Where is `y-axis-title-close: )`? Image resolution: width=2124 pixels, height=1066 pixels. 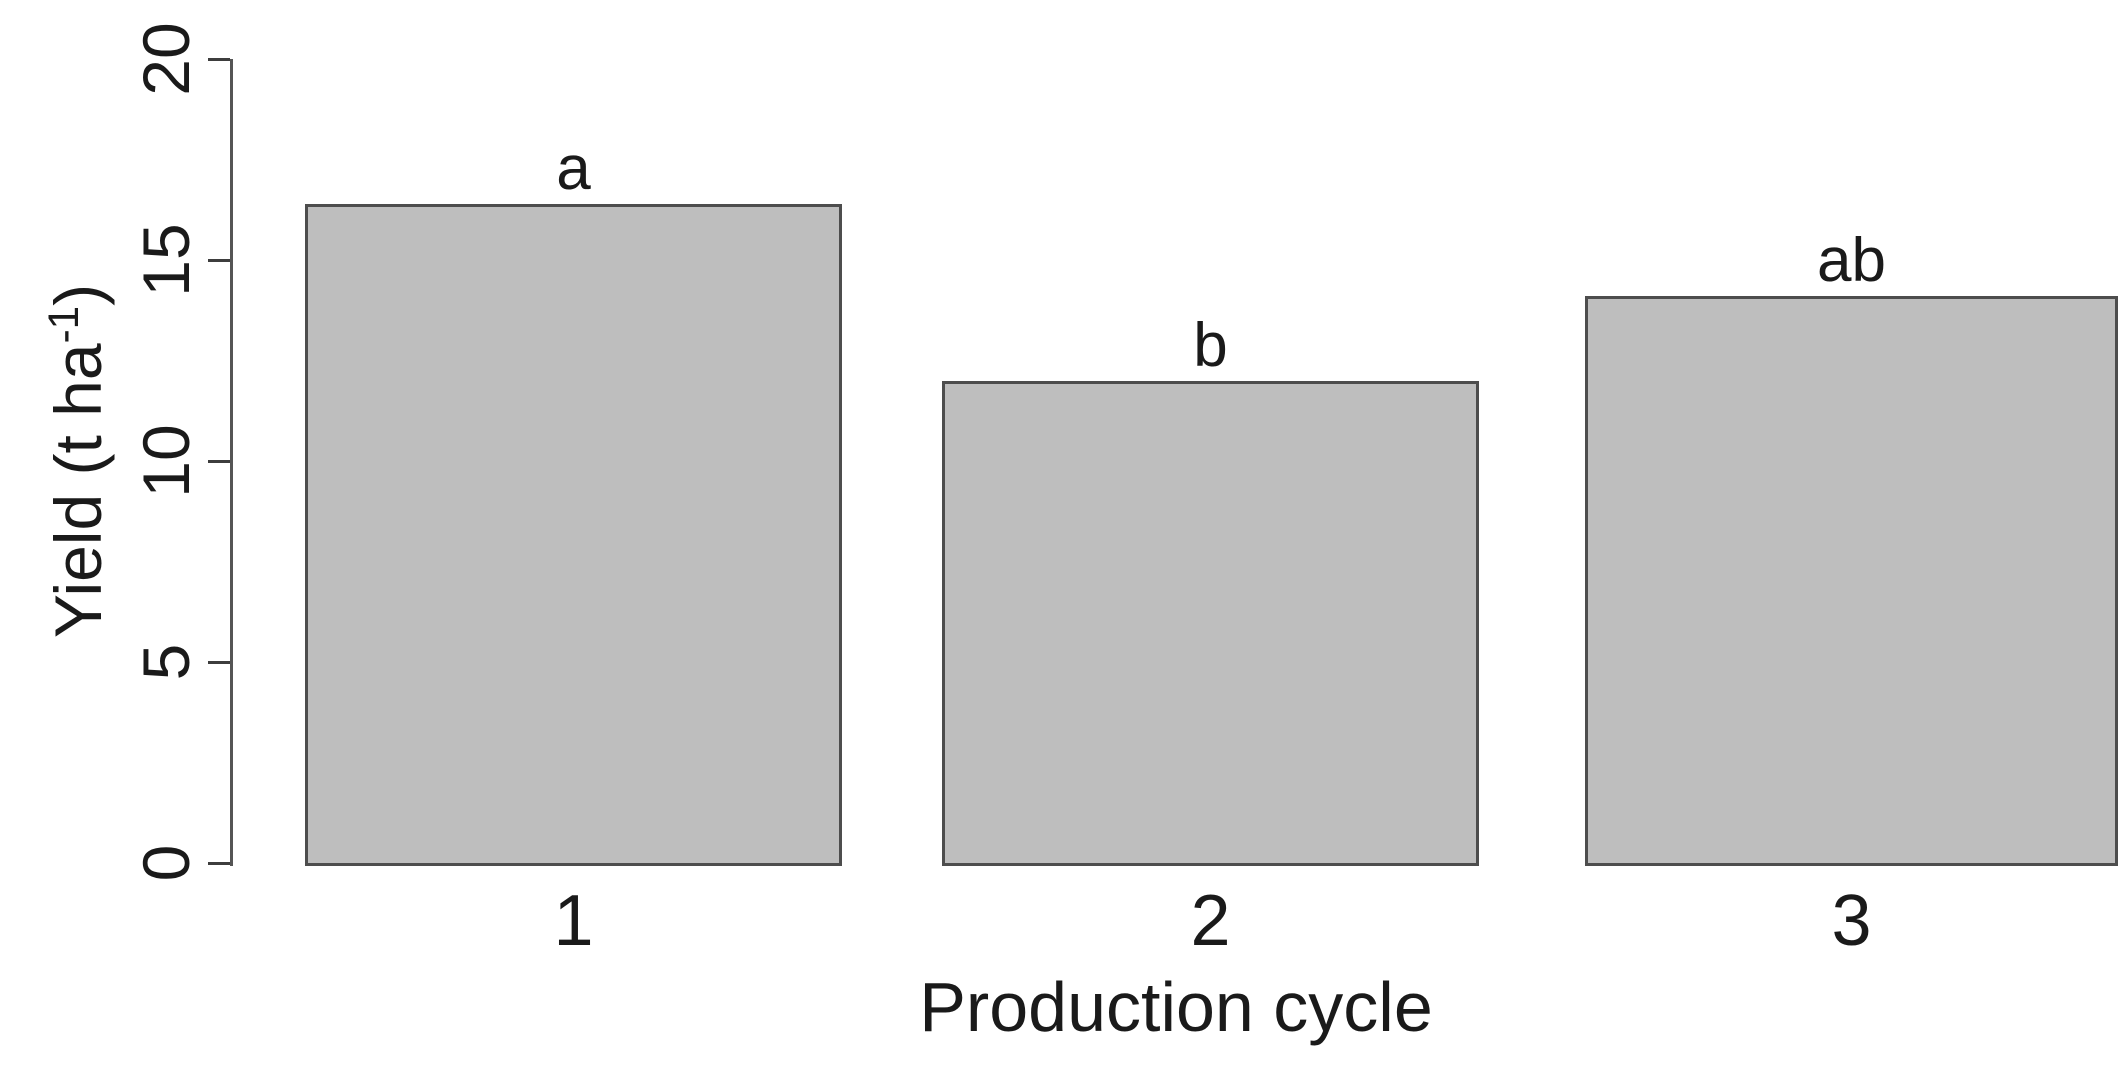
y-axis-title-close: ) is located at coordinates (78, 294).